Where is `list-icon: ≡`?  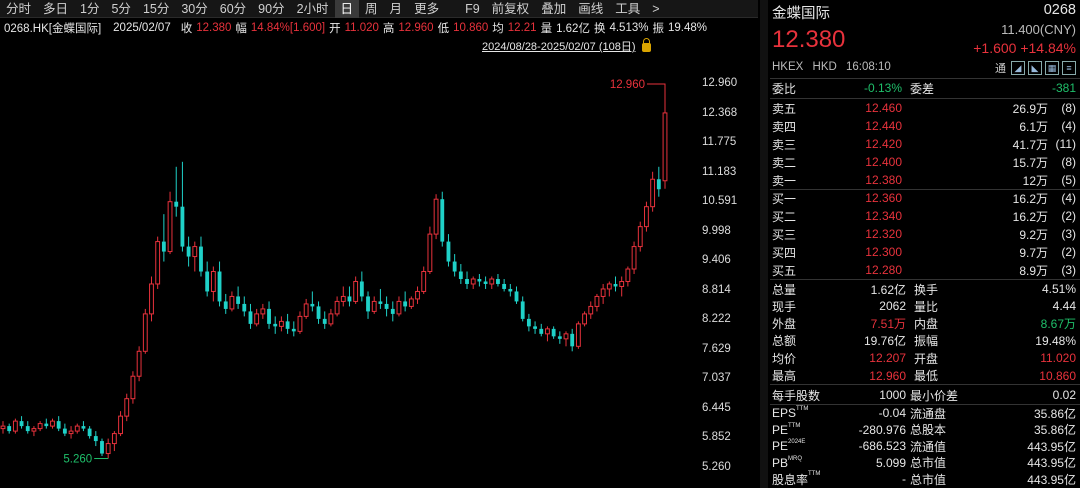
list-icon: ≡ is located at coordinates (1069, 68).